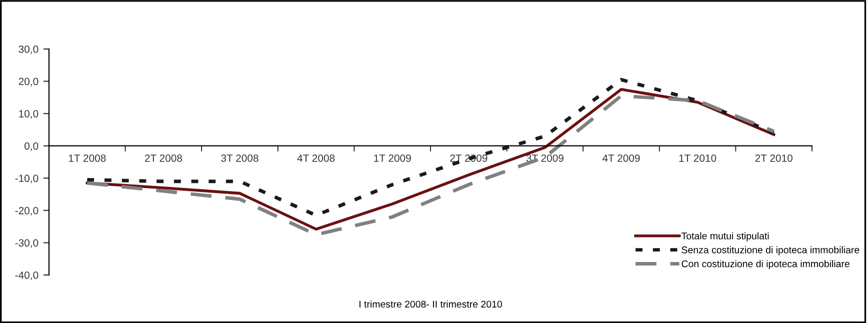 The height and width of the screenshot is (323, 867). What do you see at coordinates (697, 158) in the screenshot?
I see `x-tick-label: 1T 2010` at bounding box center [697, 158].